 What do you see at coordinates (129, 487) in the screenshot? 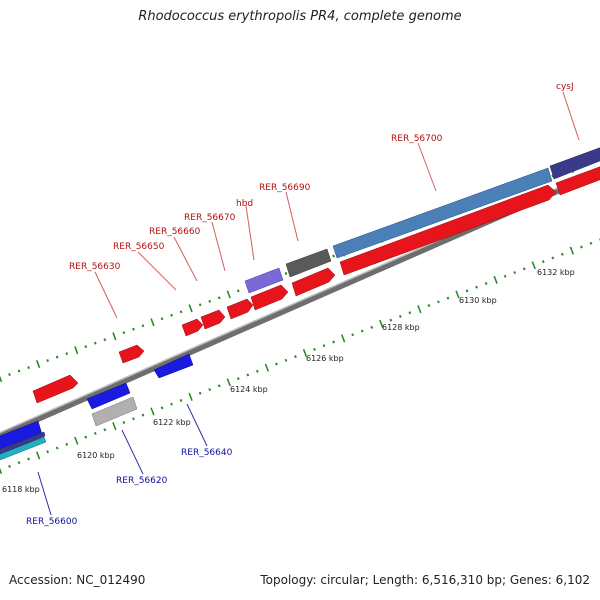
I see `reverse-gene-labels: RER_56600 RER_56620 RER_56640` at bounding box center [129, 487].